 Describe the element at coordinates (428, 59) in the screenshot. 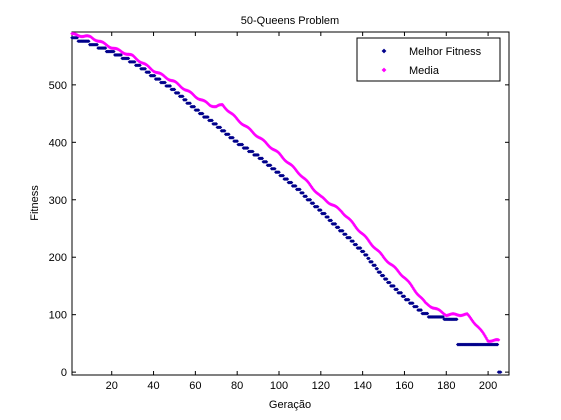

I see `legend-box` at that location.